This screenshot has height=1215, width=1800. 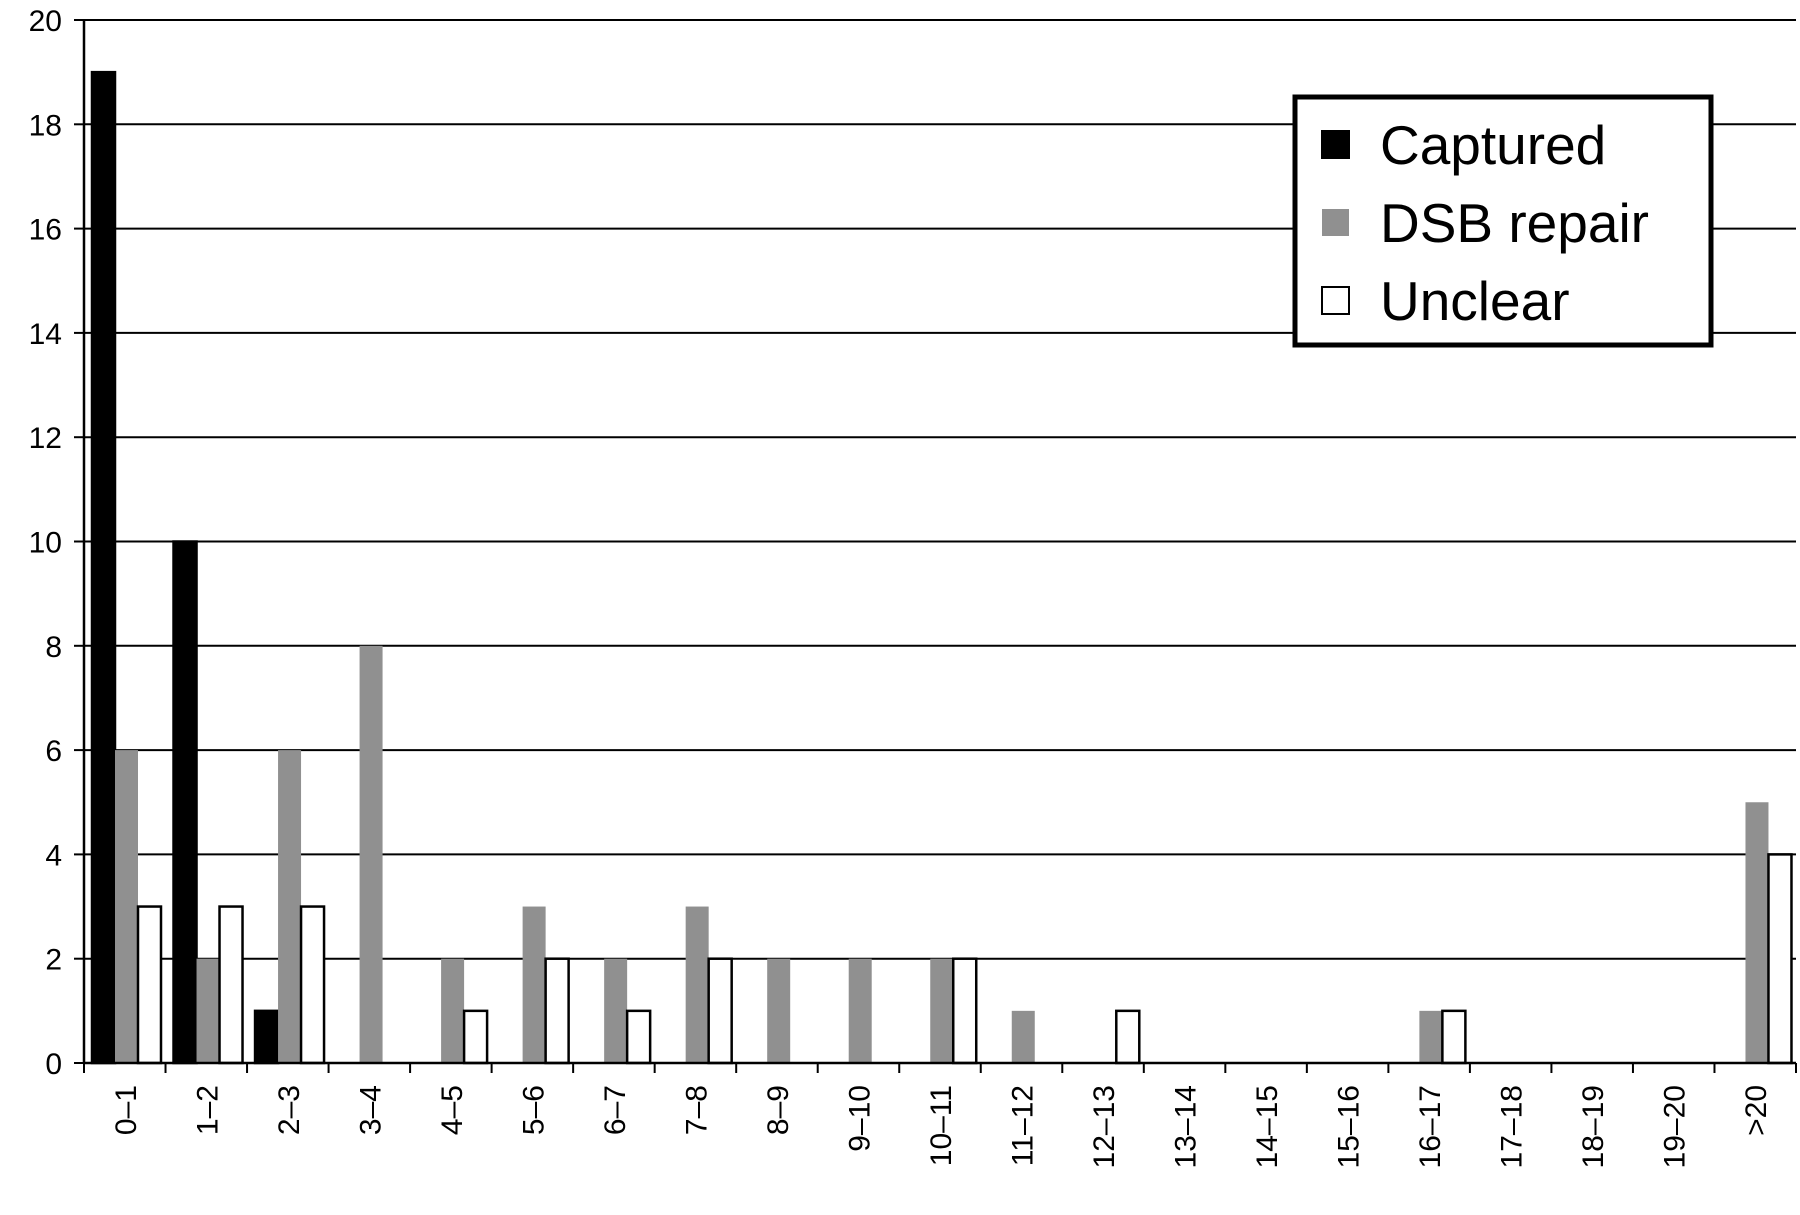 What do you see at coordinates (1675, 1126) in the screenshot?
I see `x-tick-label: 19–20` at bounding box center [1675, 1126].